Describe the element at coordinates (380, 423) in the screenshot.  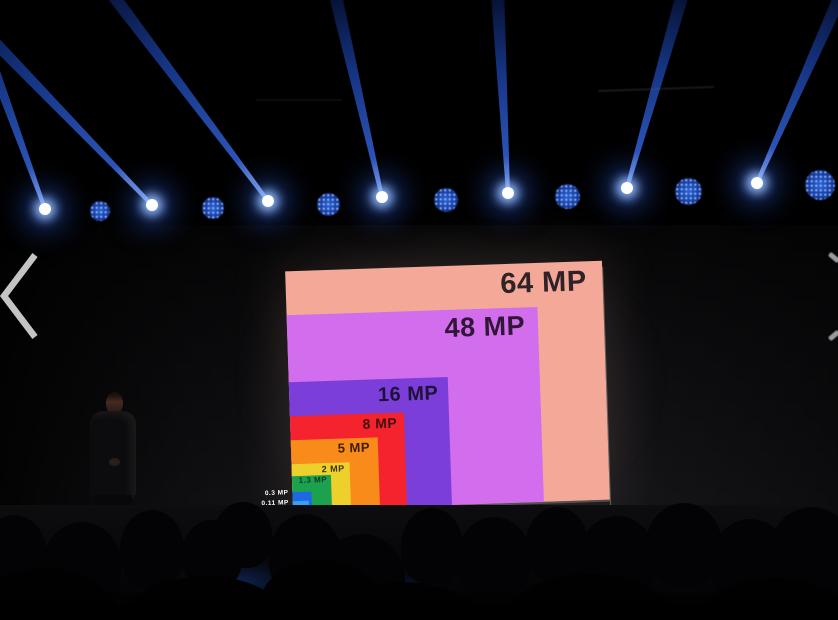
I see `mp-label: 8 MP` at that location.